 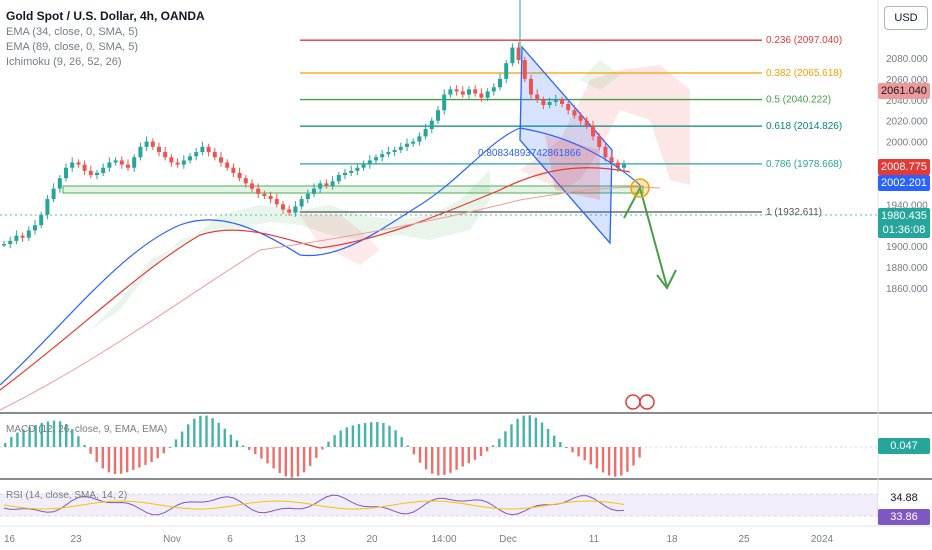 What do you see at coordinates (76, 539) in the screenshot?
I see `time-tick-label: 23` at bounding box center [76, 539].